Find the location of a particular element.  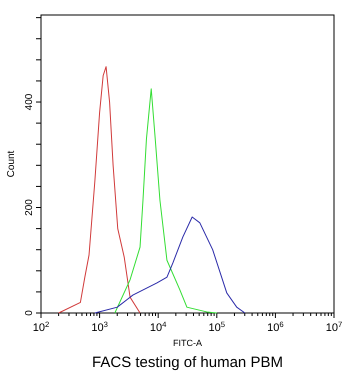

text: FACS testing of human PBM is located at coordinates (187, 362).